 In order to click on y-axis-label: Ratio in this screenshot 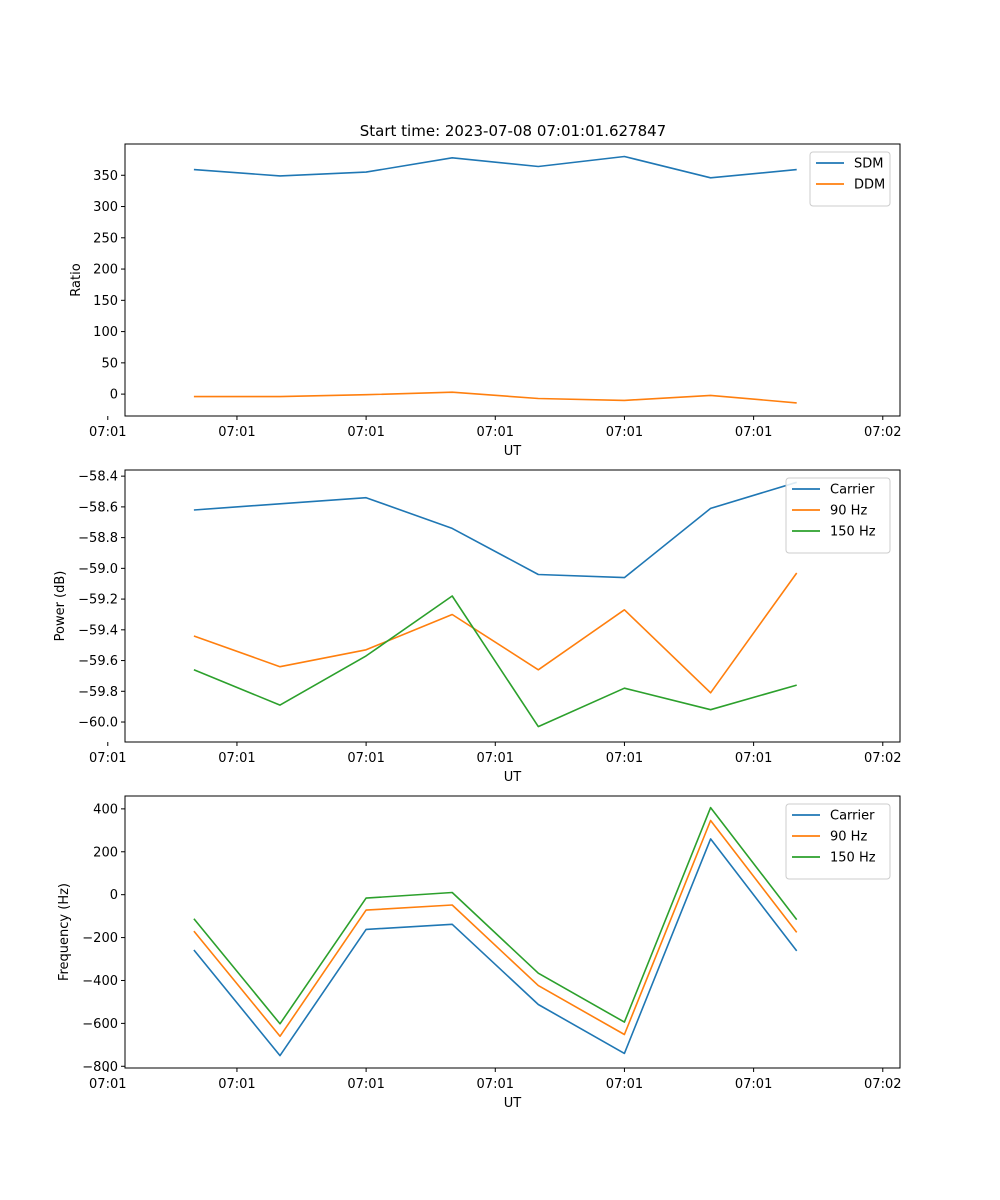, I will do `click(76, 279)`.